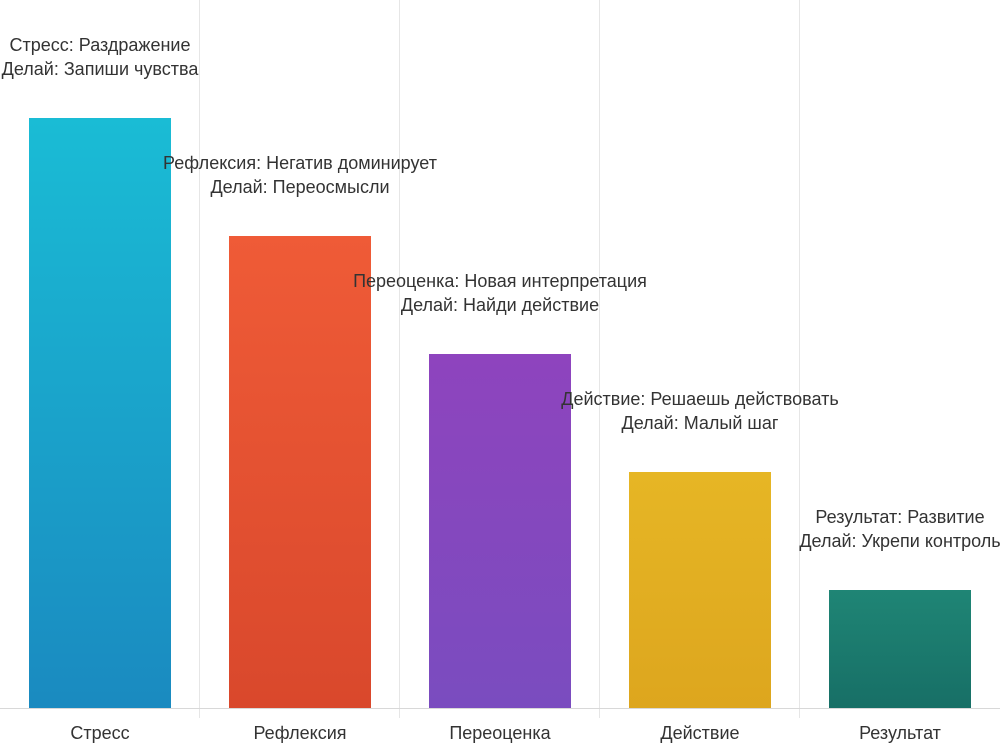 The width and height of the screenshot is (1000, 750). Describe the element at coordinates (500, 281) in the screenshot. I see `bar-annotation-line1-3: Переоценка: Новая интерпретация` at that location.